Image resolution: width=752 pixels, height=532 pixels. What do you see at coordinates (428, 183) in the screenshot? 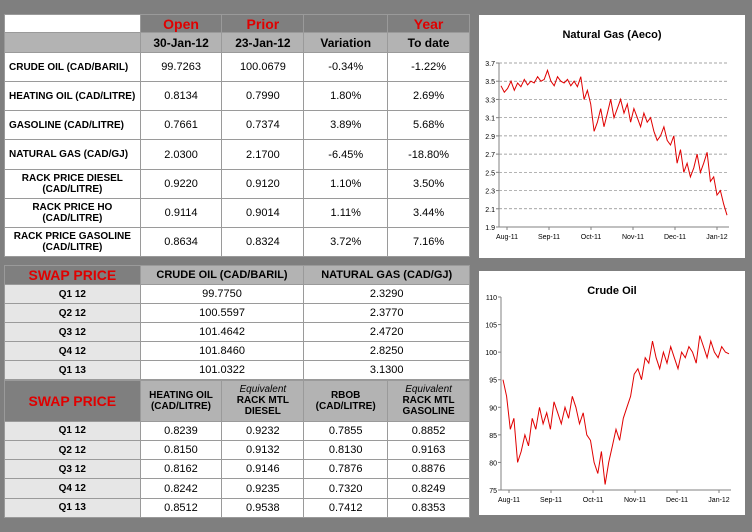
I see `year-to-date-value: 3.50%` at bounding box center [428, 183].